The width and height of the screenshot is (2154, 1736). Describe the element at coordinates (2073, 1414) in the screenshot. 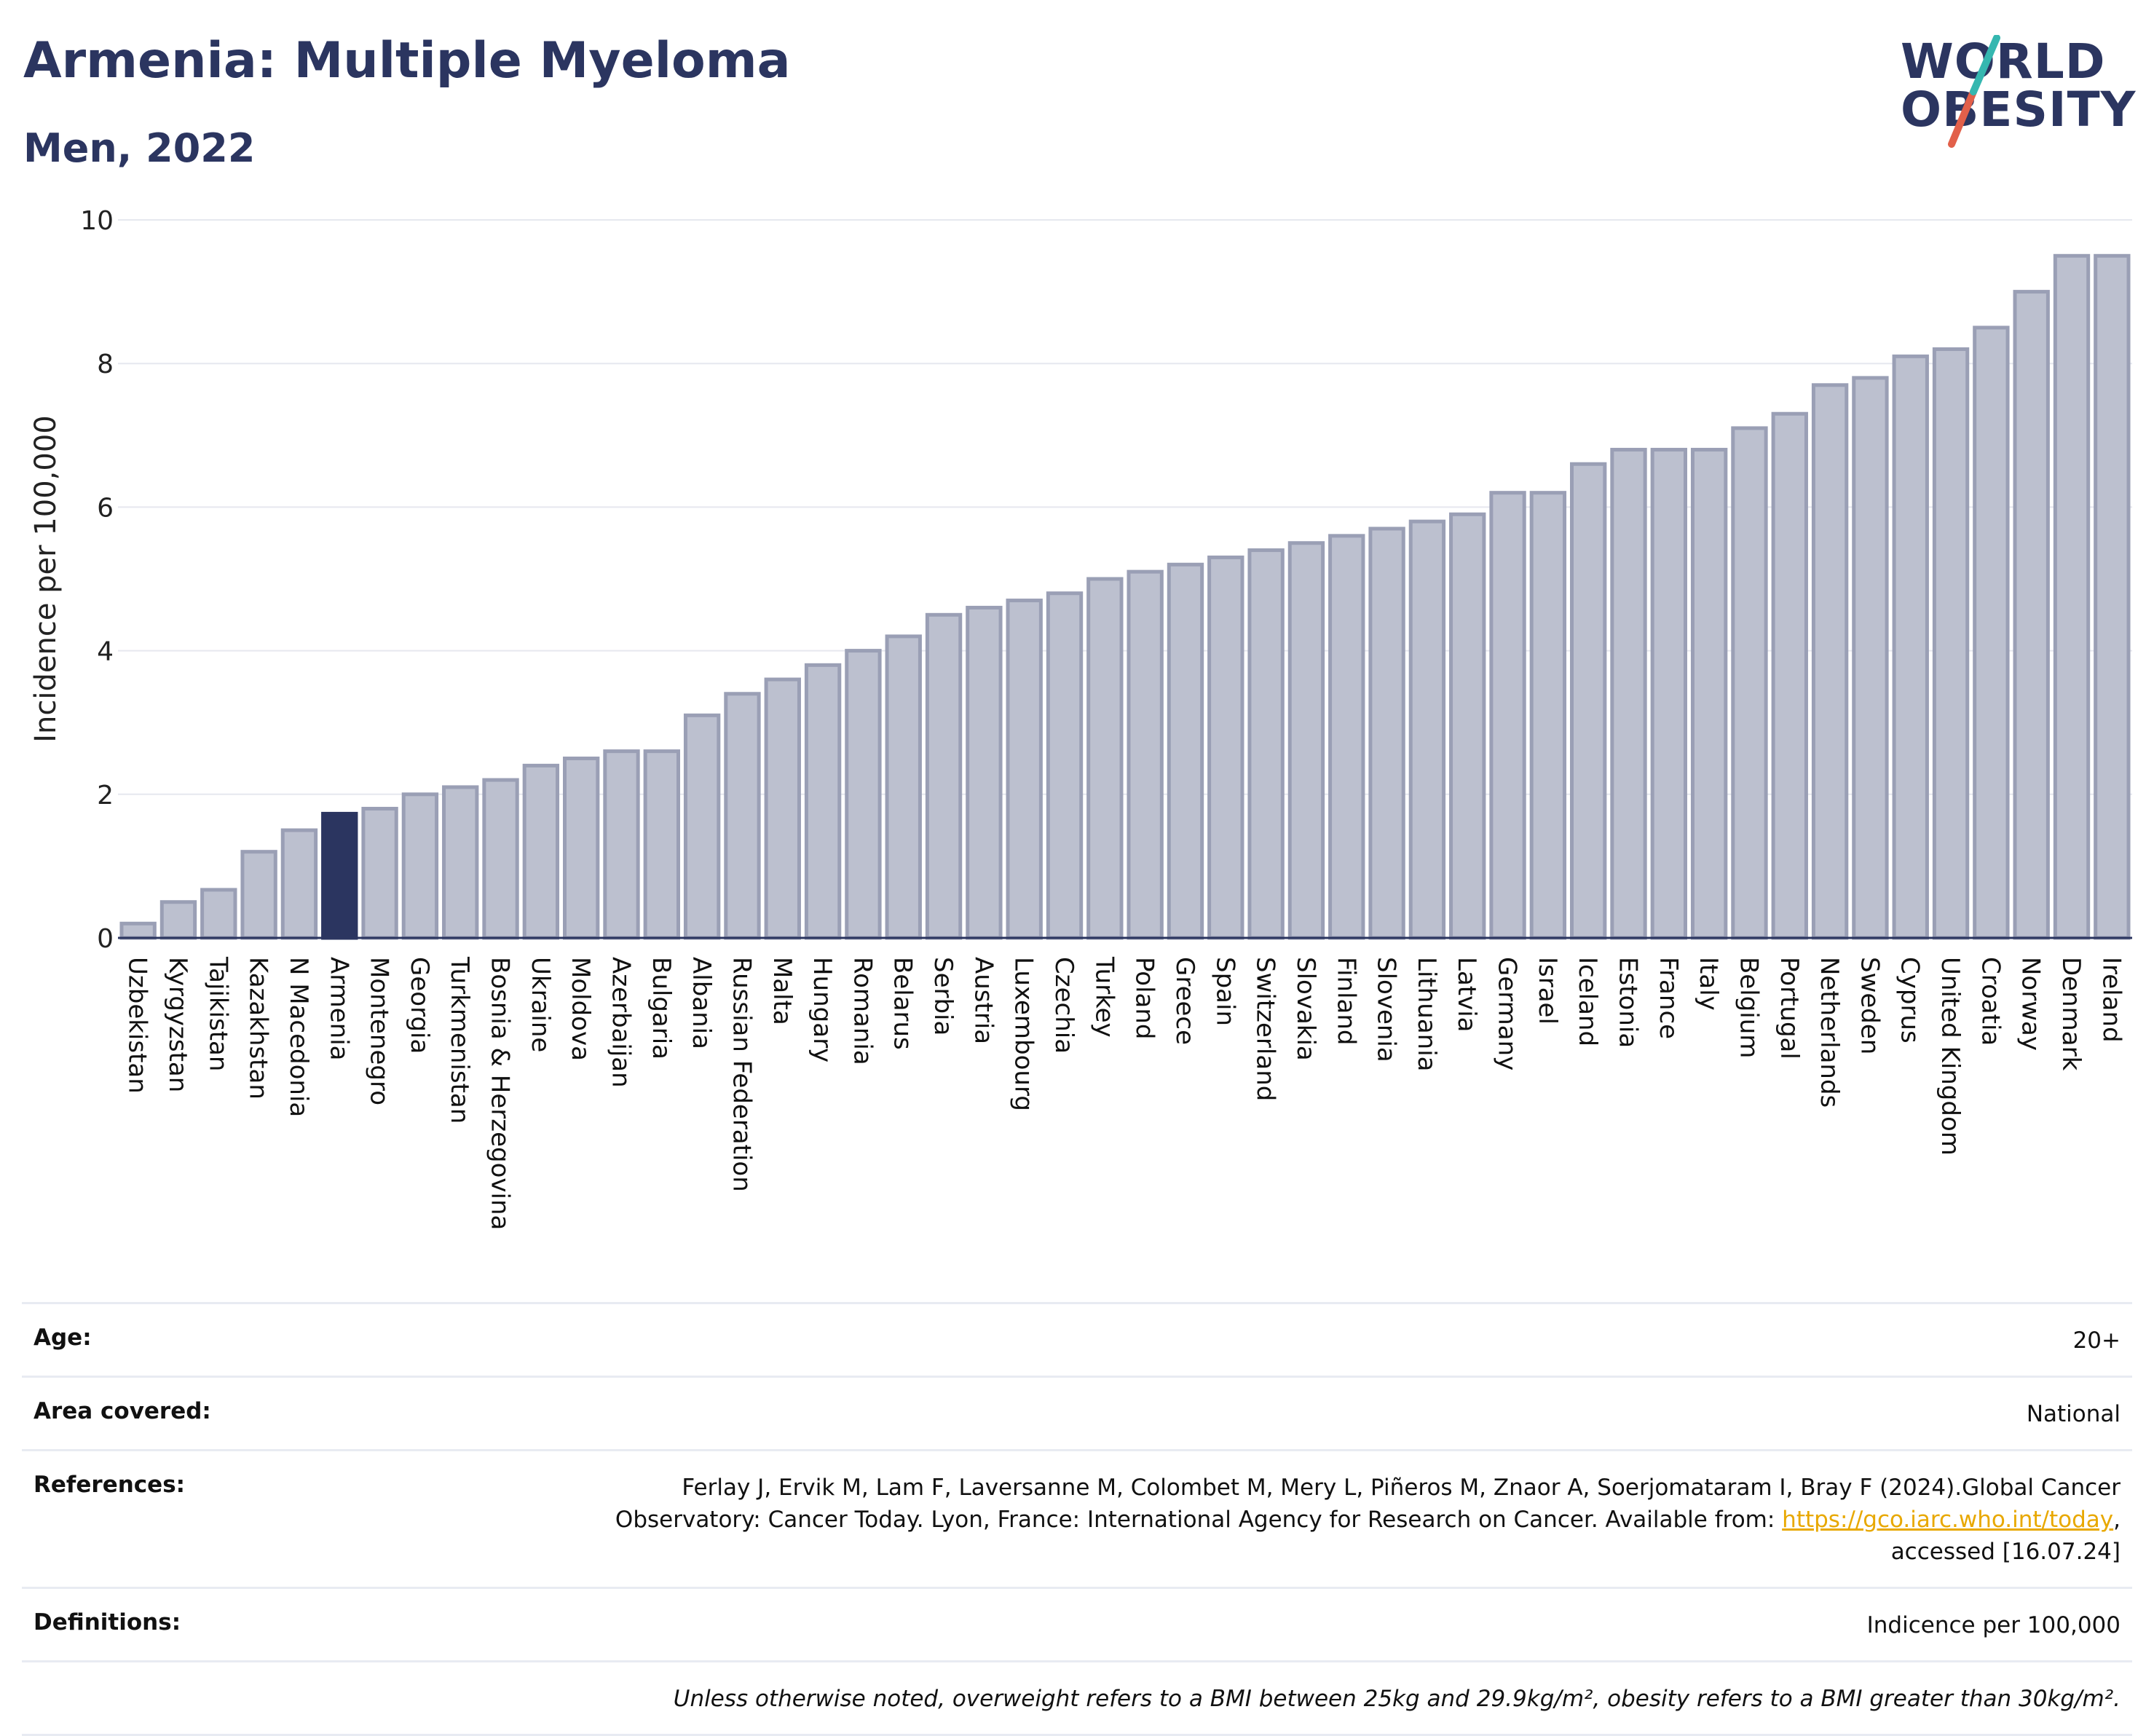

I see `area-value: National` at that location.